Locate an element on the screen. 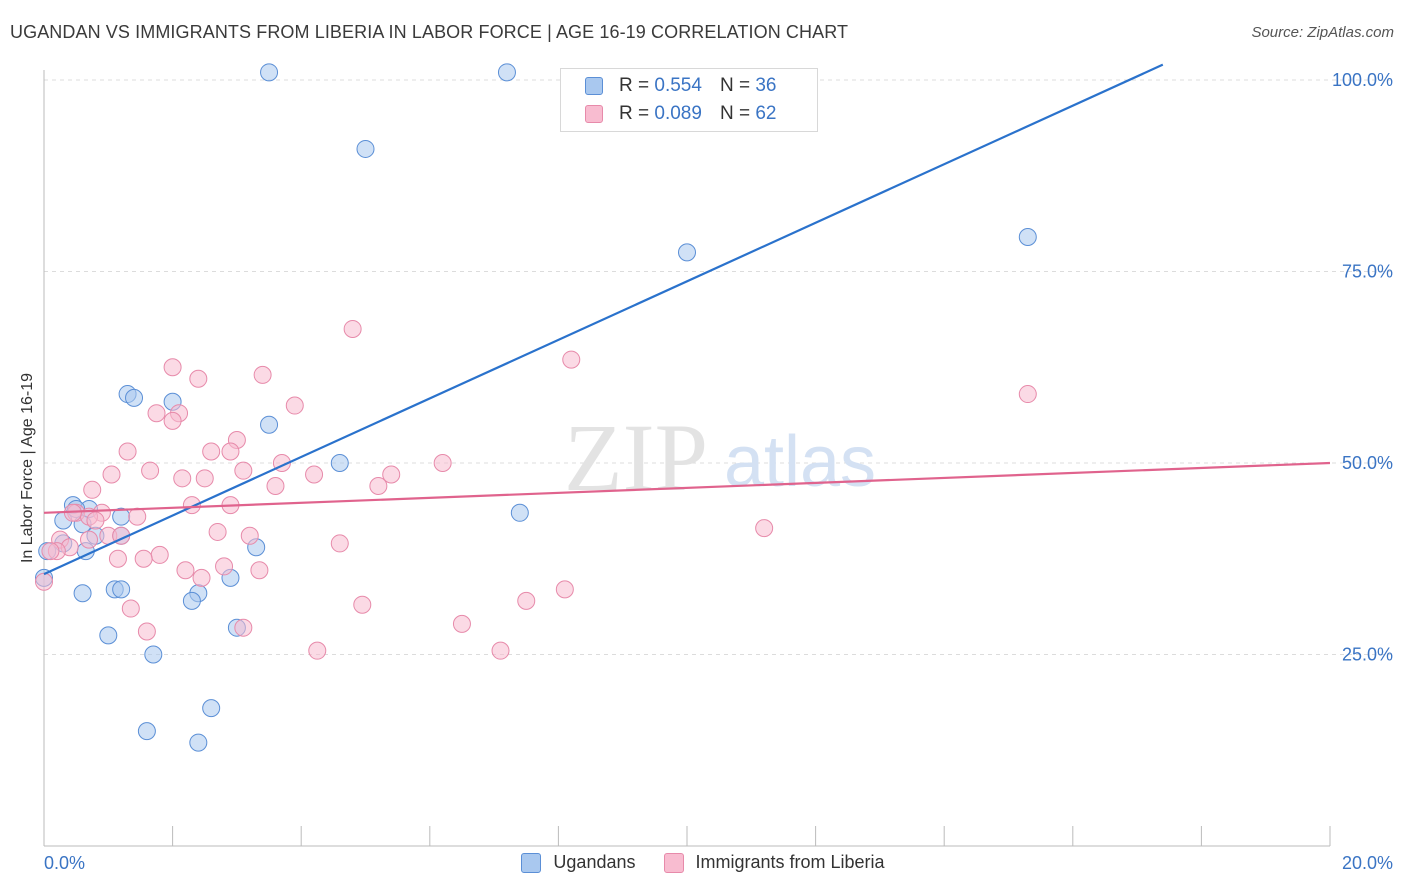 The height and width of the screenshot is (892, 1406). legend-r-value: 0.554 is located at coordinates (678, 85).